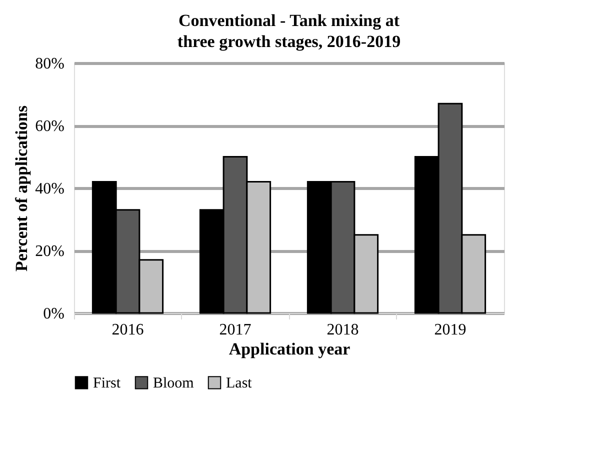 The height and width of the screenshot is (454, 592). What do you see at coordinates (128, 330) in the screenshot?
I see `x-tick-label: 2016` at bounding box center [128, 330].